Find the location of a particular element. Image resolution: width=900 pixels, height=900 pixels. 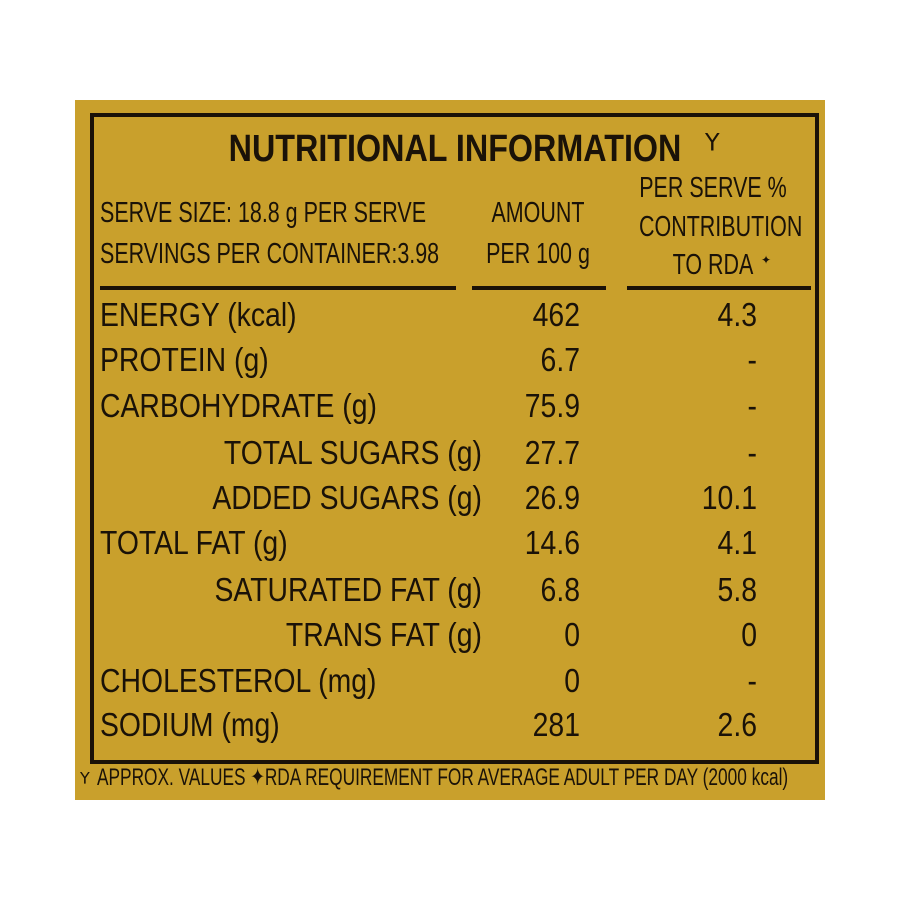

rda-mark-icon: ✦ is located at coordinates (766, 260).